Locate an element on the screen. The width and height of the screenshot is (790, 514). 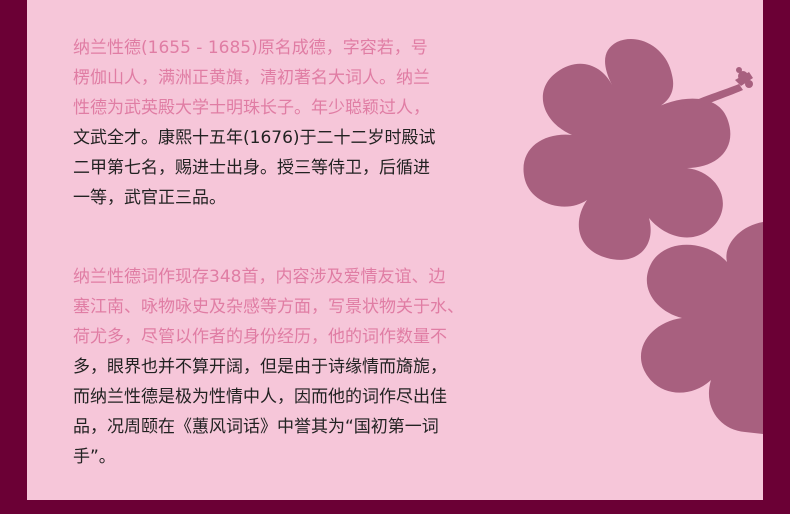
text-line: 多，眼界也并不算开阔，但是由于诗缘情而旖旎， is located at coordinates (260, 367).